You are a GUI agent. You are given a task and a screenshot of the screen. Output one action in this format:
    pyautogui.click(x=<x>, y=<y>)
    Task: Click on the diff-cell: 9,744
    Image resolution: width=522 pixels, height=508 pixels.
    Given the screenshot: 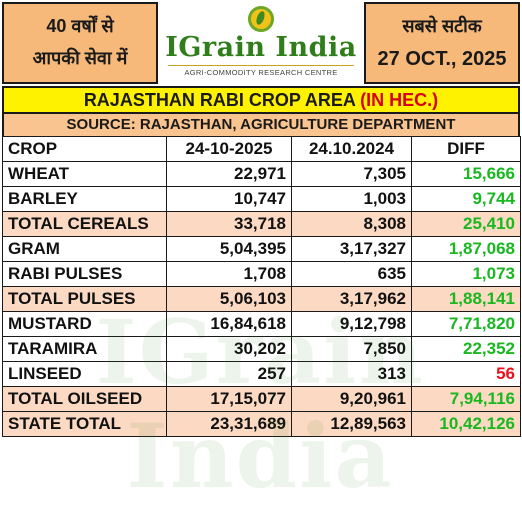 What is the action you would take?
    pyautogui.click(x=466, y=199)
    